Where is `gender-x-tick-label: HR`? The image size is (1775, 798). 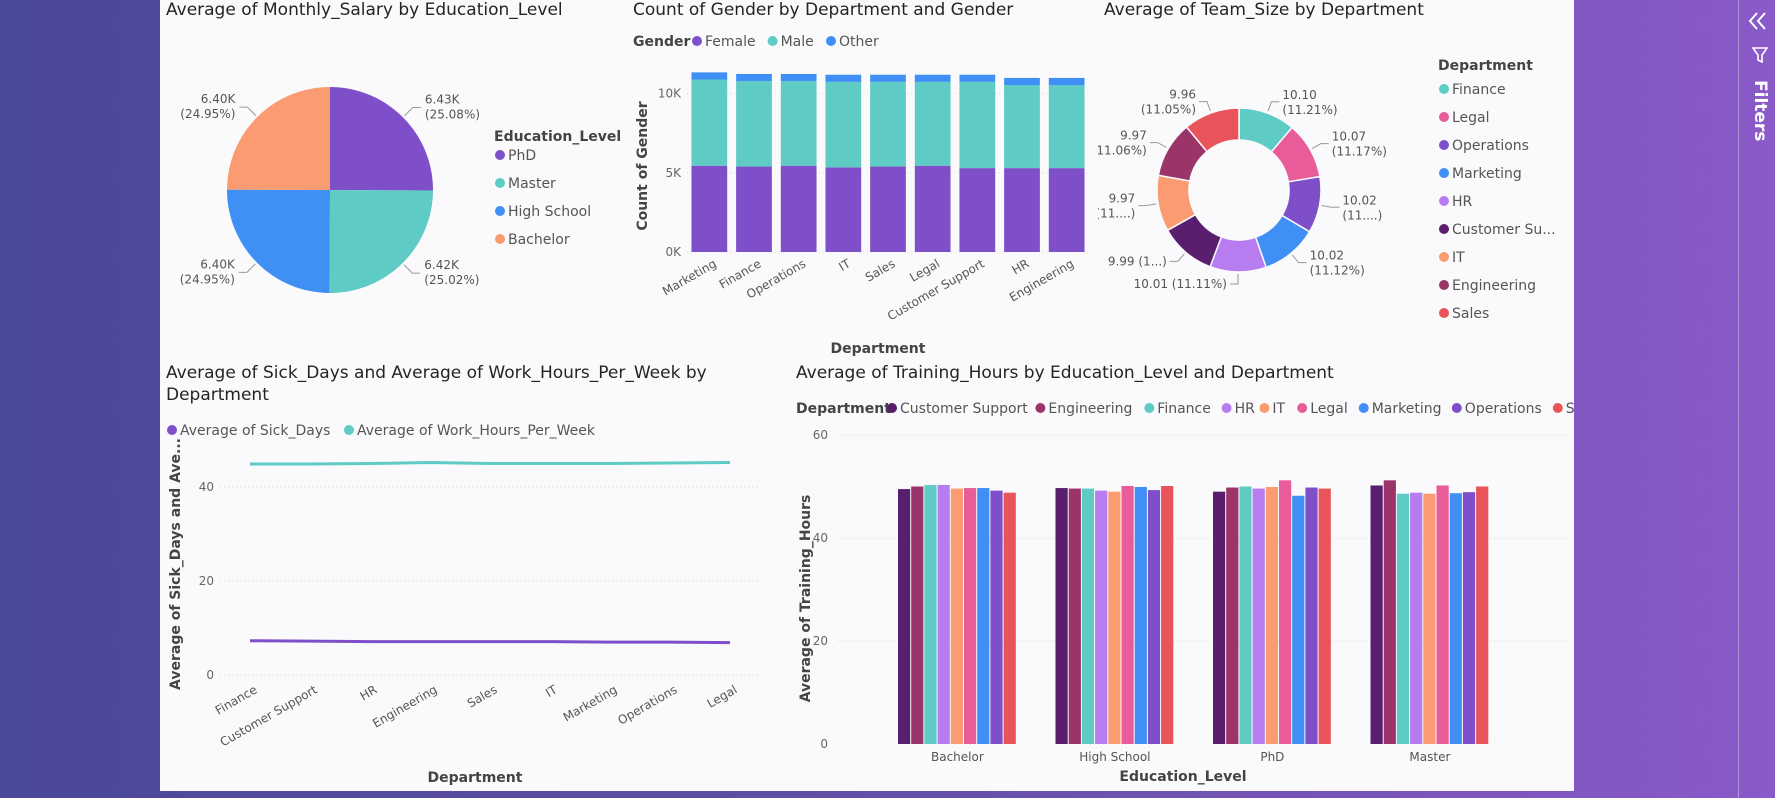 gender-x-tick-label: HR is located at coordinates (1020, 266).